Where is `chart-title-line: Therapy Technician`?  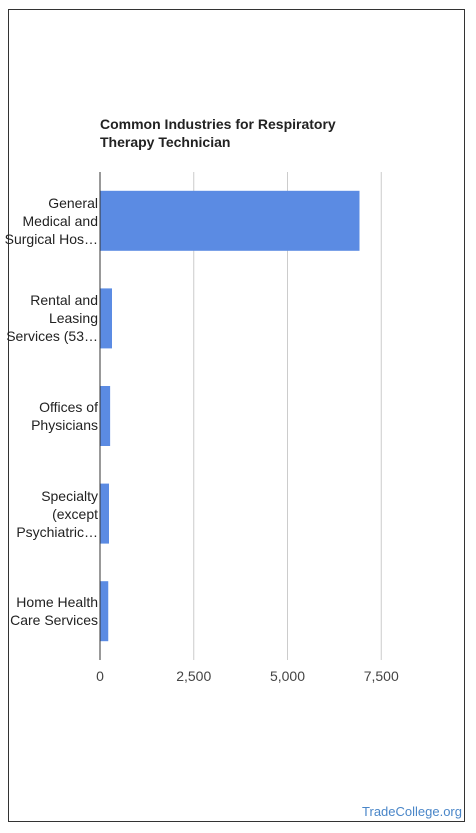
chart-title-line: Therapy Technician is located at coordinates (165, 142).